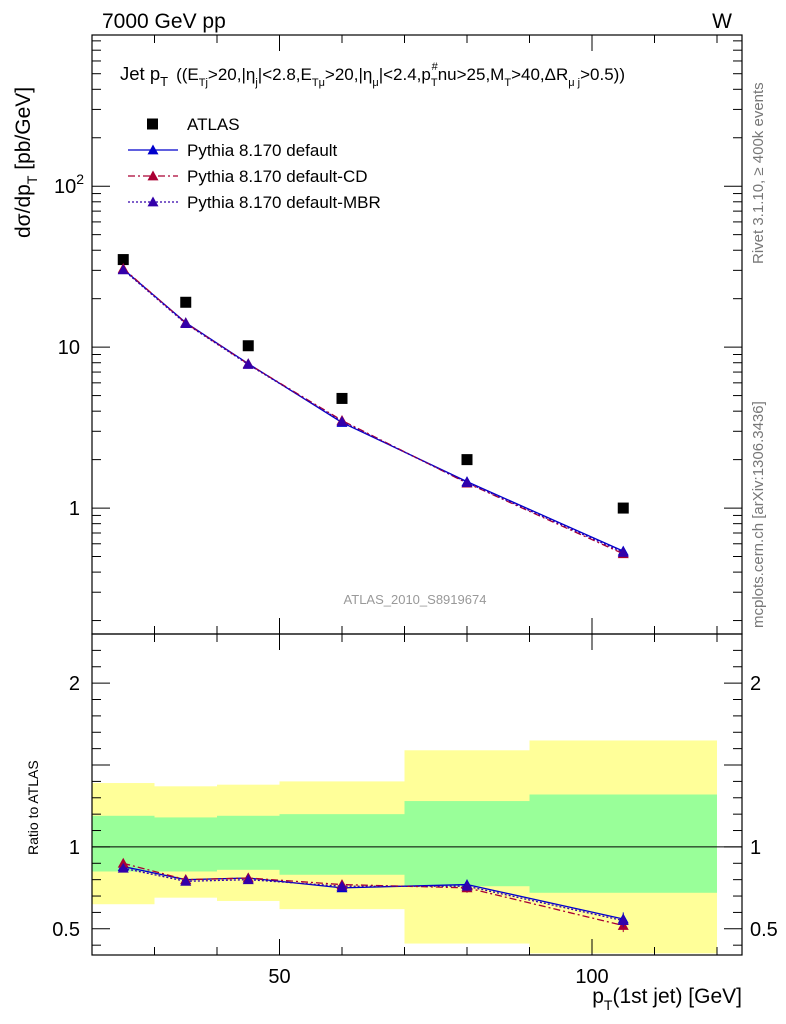 The height and width of the screenshot is (1024, 786). I want to click on legend-label: Pythia 8.170 default-CD, so click(277, 176).